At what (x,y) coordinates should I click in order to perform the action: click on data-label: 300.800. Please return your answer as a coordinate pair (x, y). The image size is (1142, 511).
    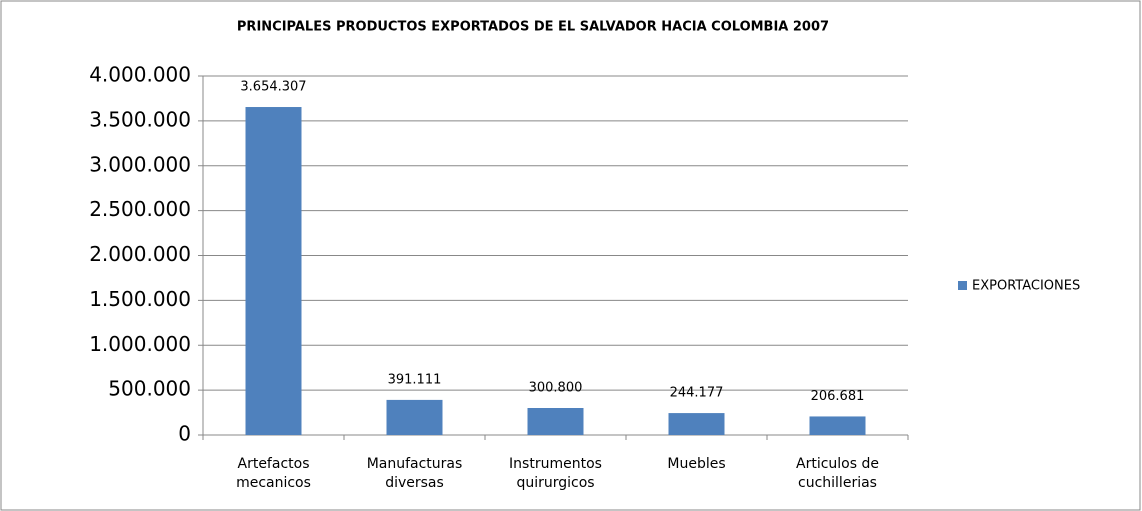
    Looking at the image, I should click on (556, 388).